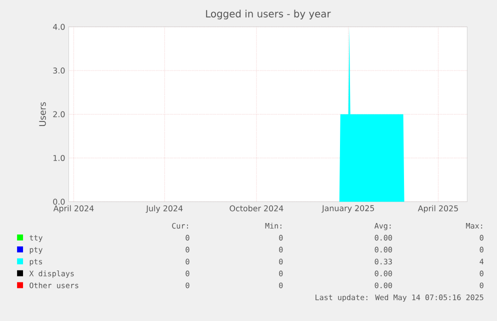 The width and height of the screenshot is (497, 321). What do you see at coordinates (268, 15) in the screenshot?
I see `chart-title: Logged in users - by year` at bounding box center [268, 15].